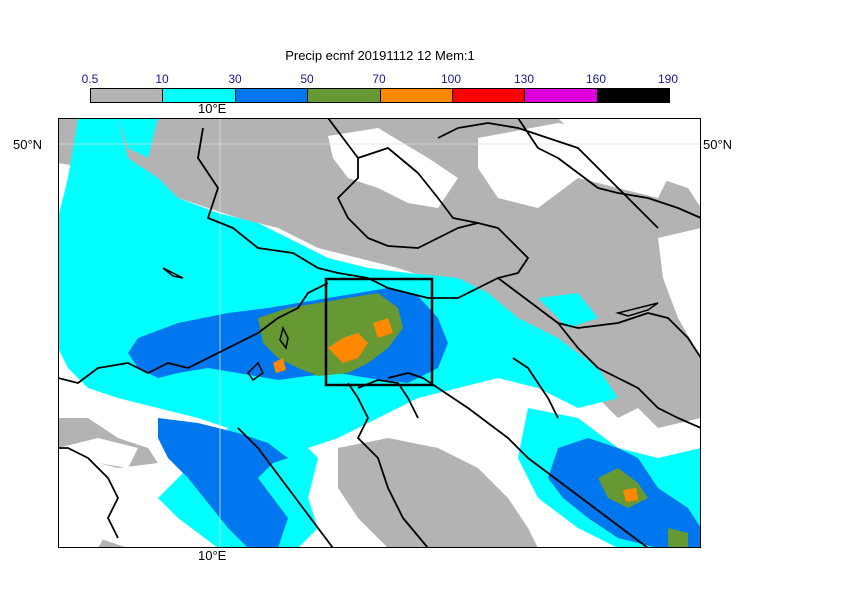  I want to click on legend-tick: 30, so click(235, 79).